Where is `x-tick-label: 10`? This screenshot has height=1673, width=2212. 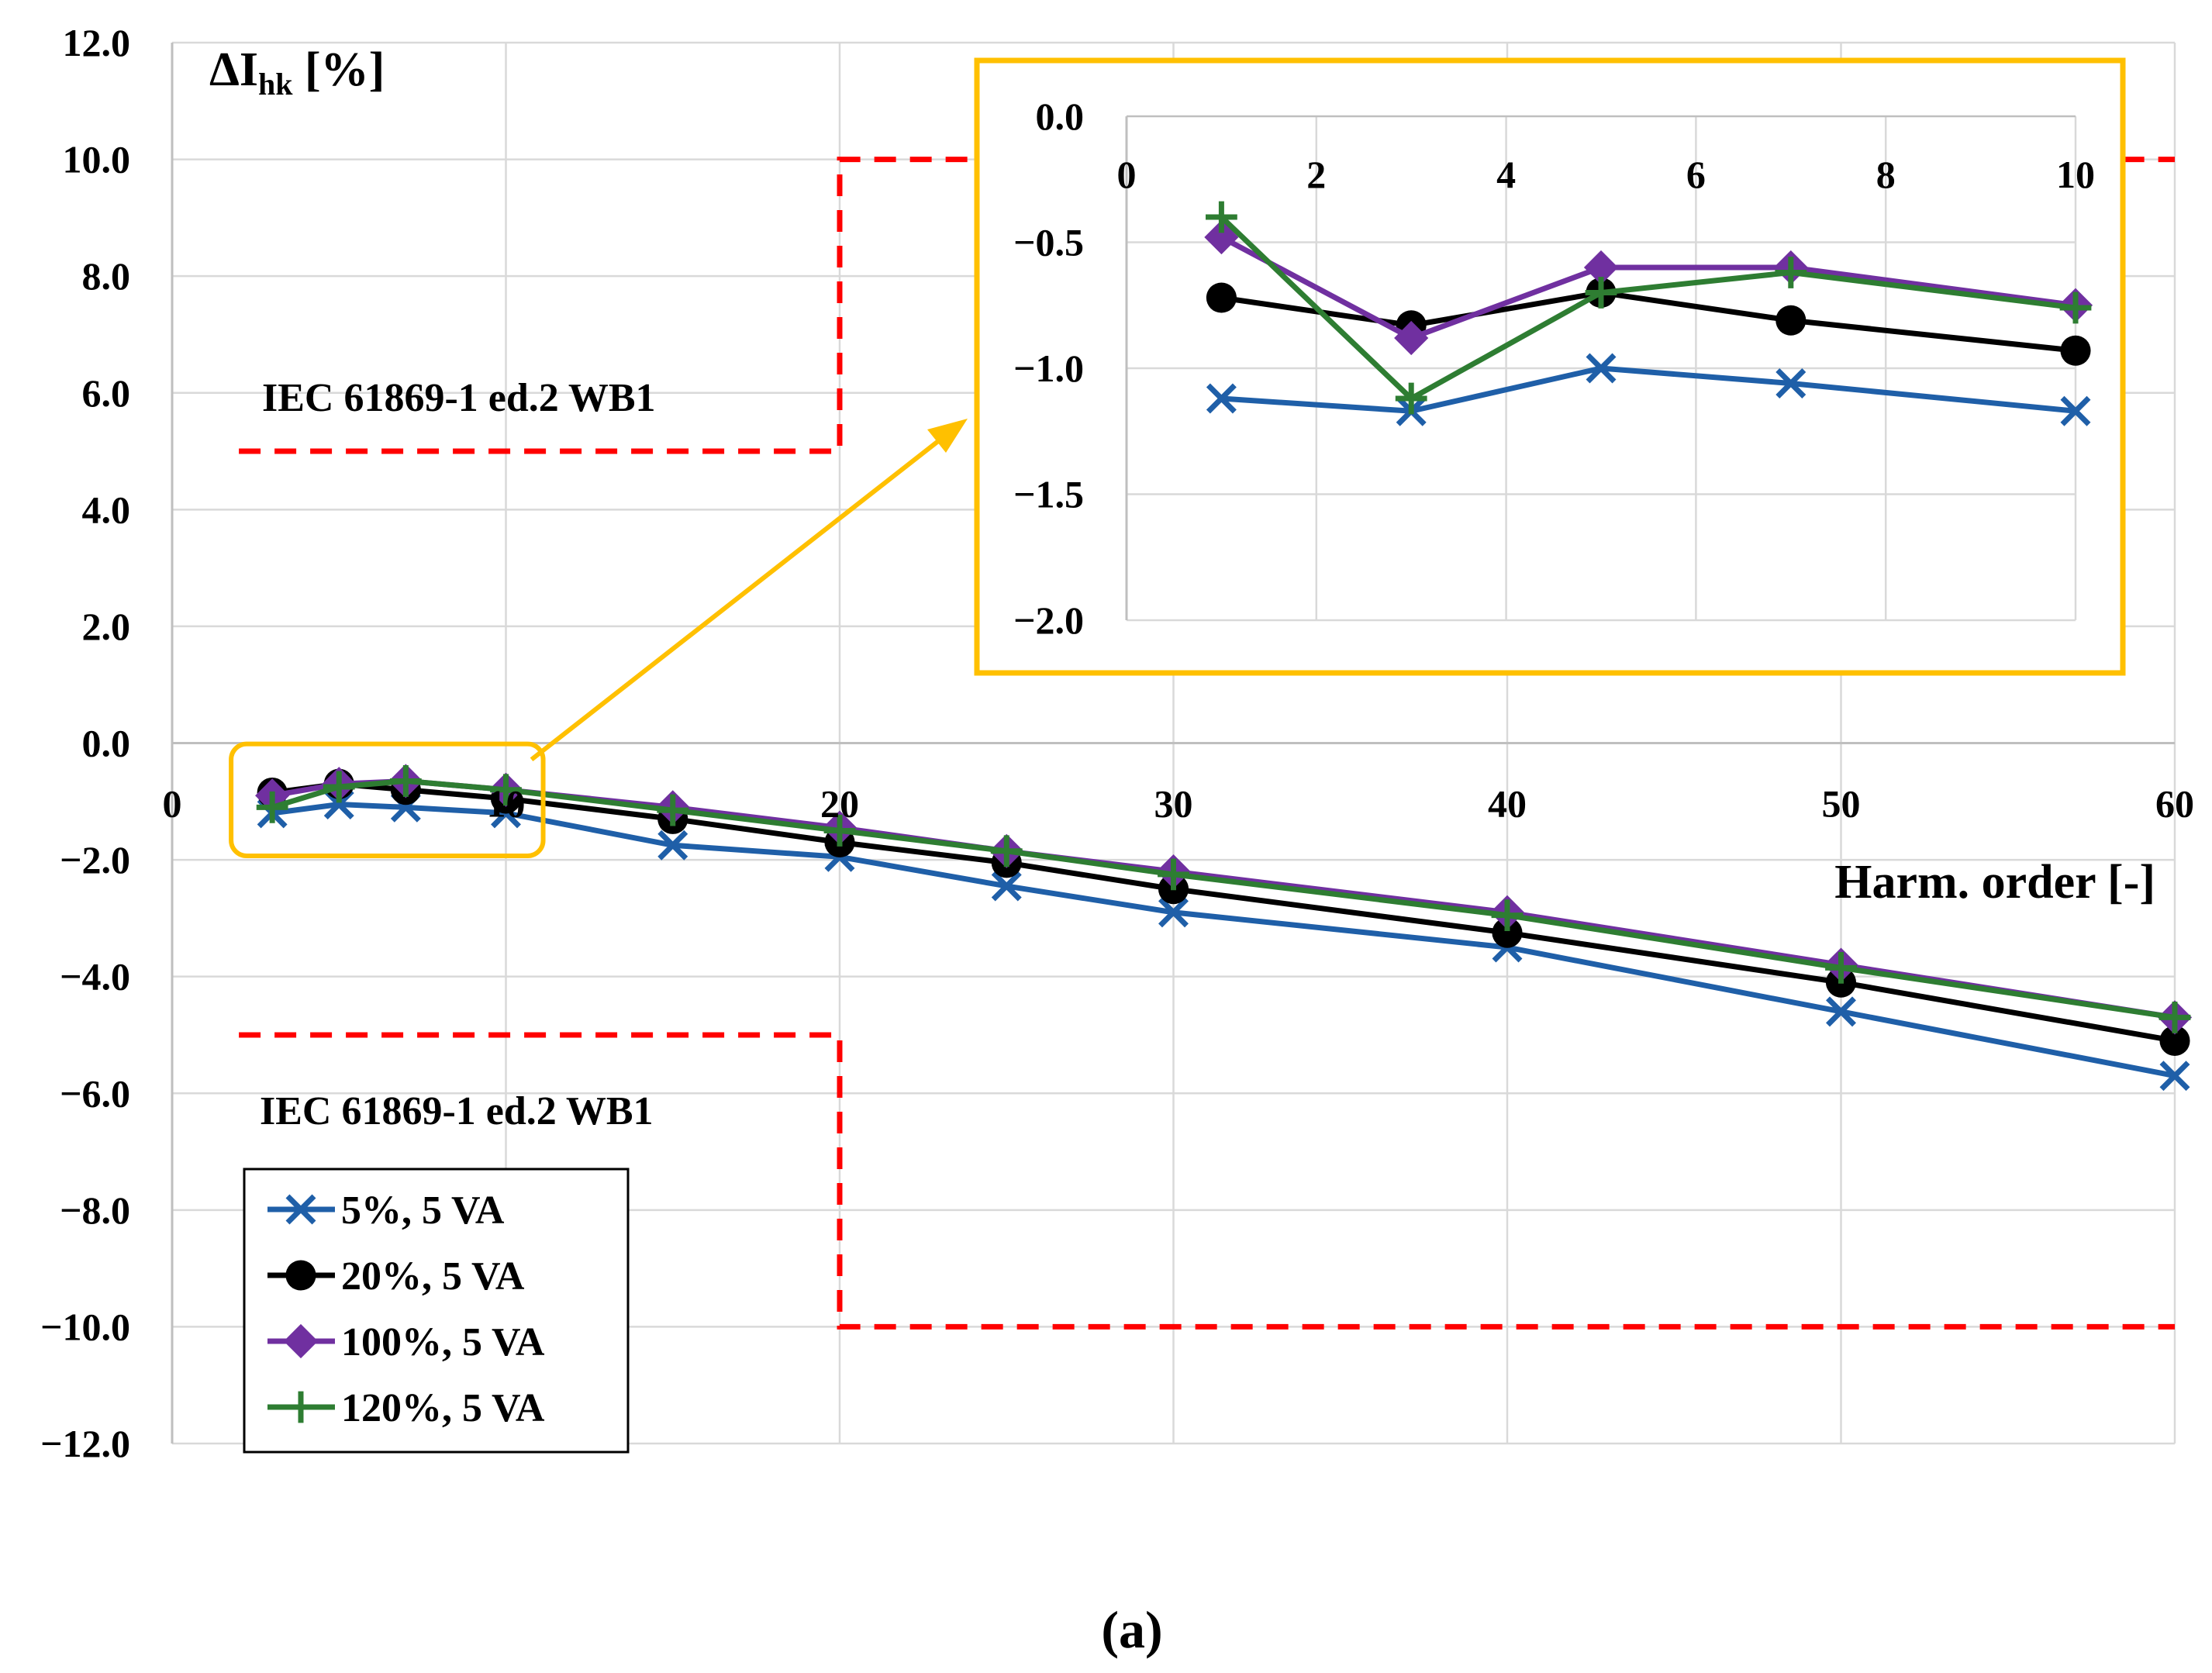
x-tick-label: 10 is located at coordinates (506, 804).